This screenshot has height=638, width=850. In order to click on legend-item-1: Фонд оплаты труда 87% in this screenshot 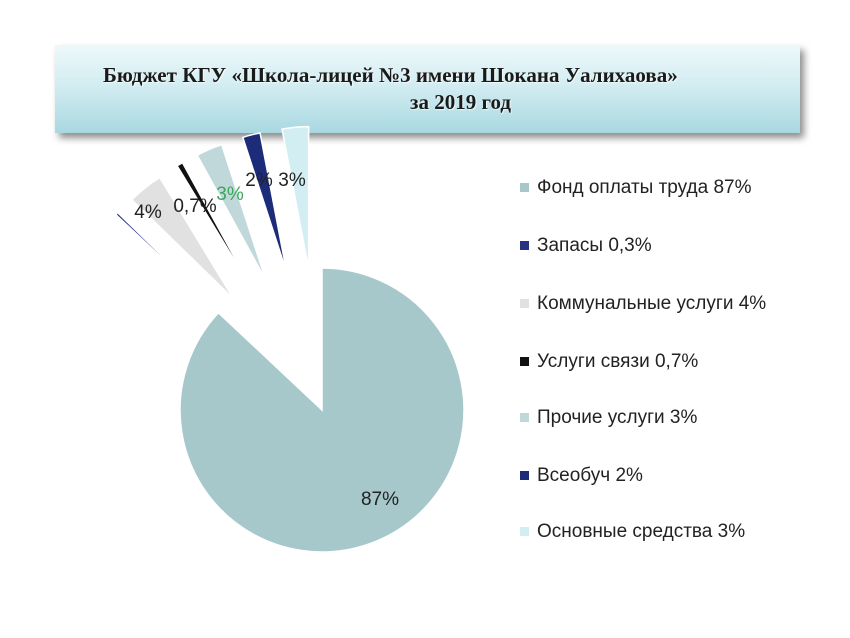, I will do `click(670, 187)`.